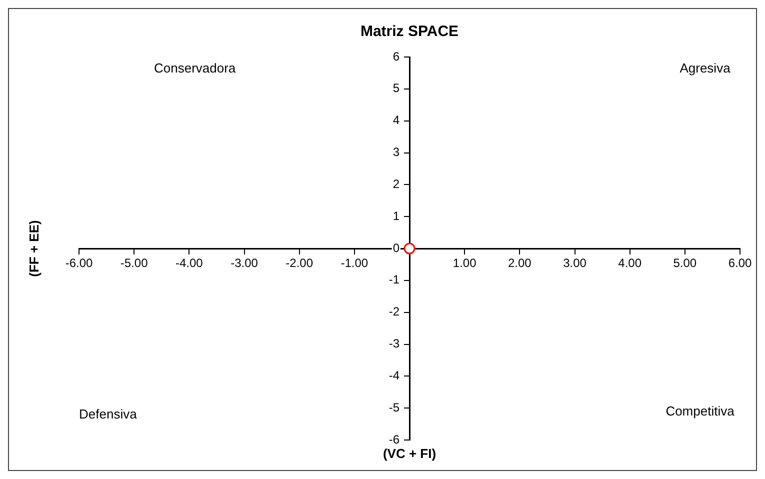 The image size is (765, 479). What do you see at coordinates (464, 263) in the screenshot?
I see `x-tick-label: 1.00` at bounding box center [464, 263].